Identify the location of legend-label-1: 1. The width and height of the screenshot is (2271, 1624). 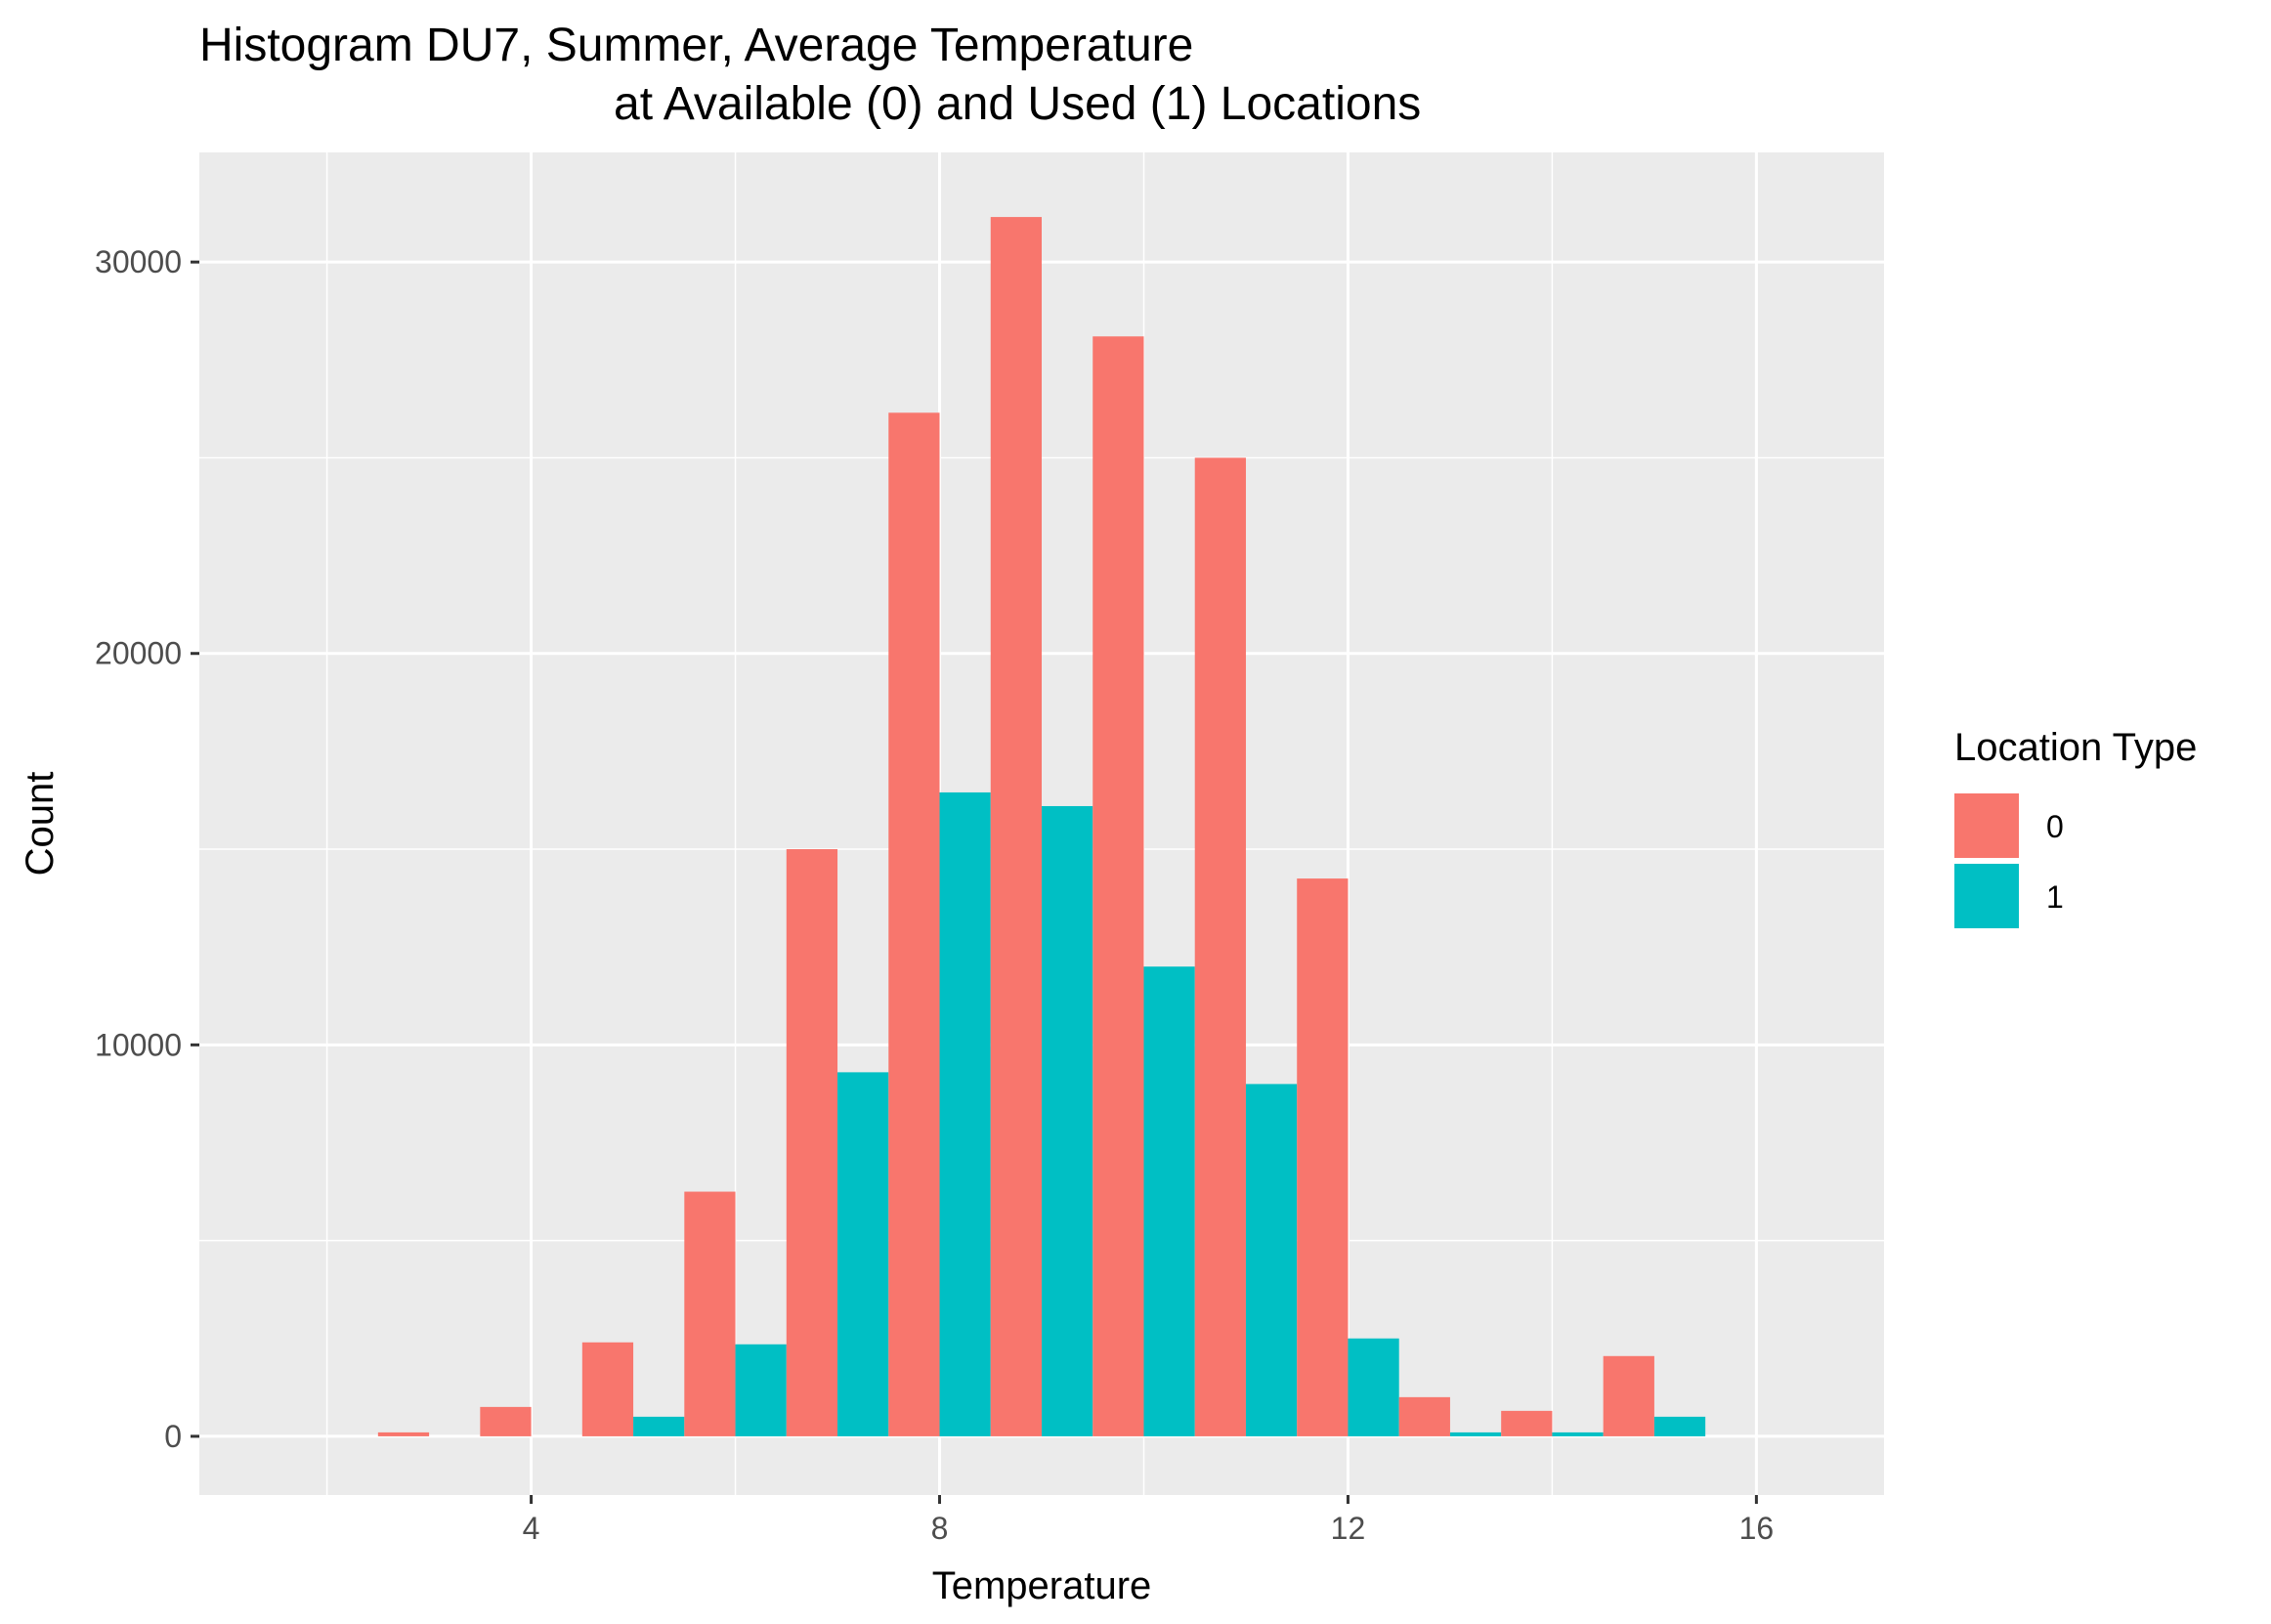
(2055, 897).